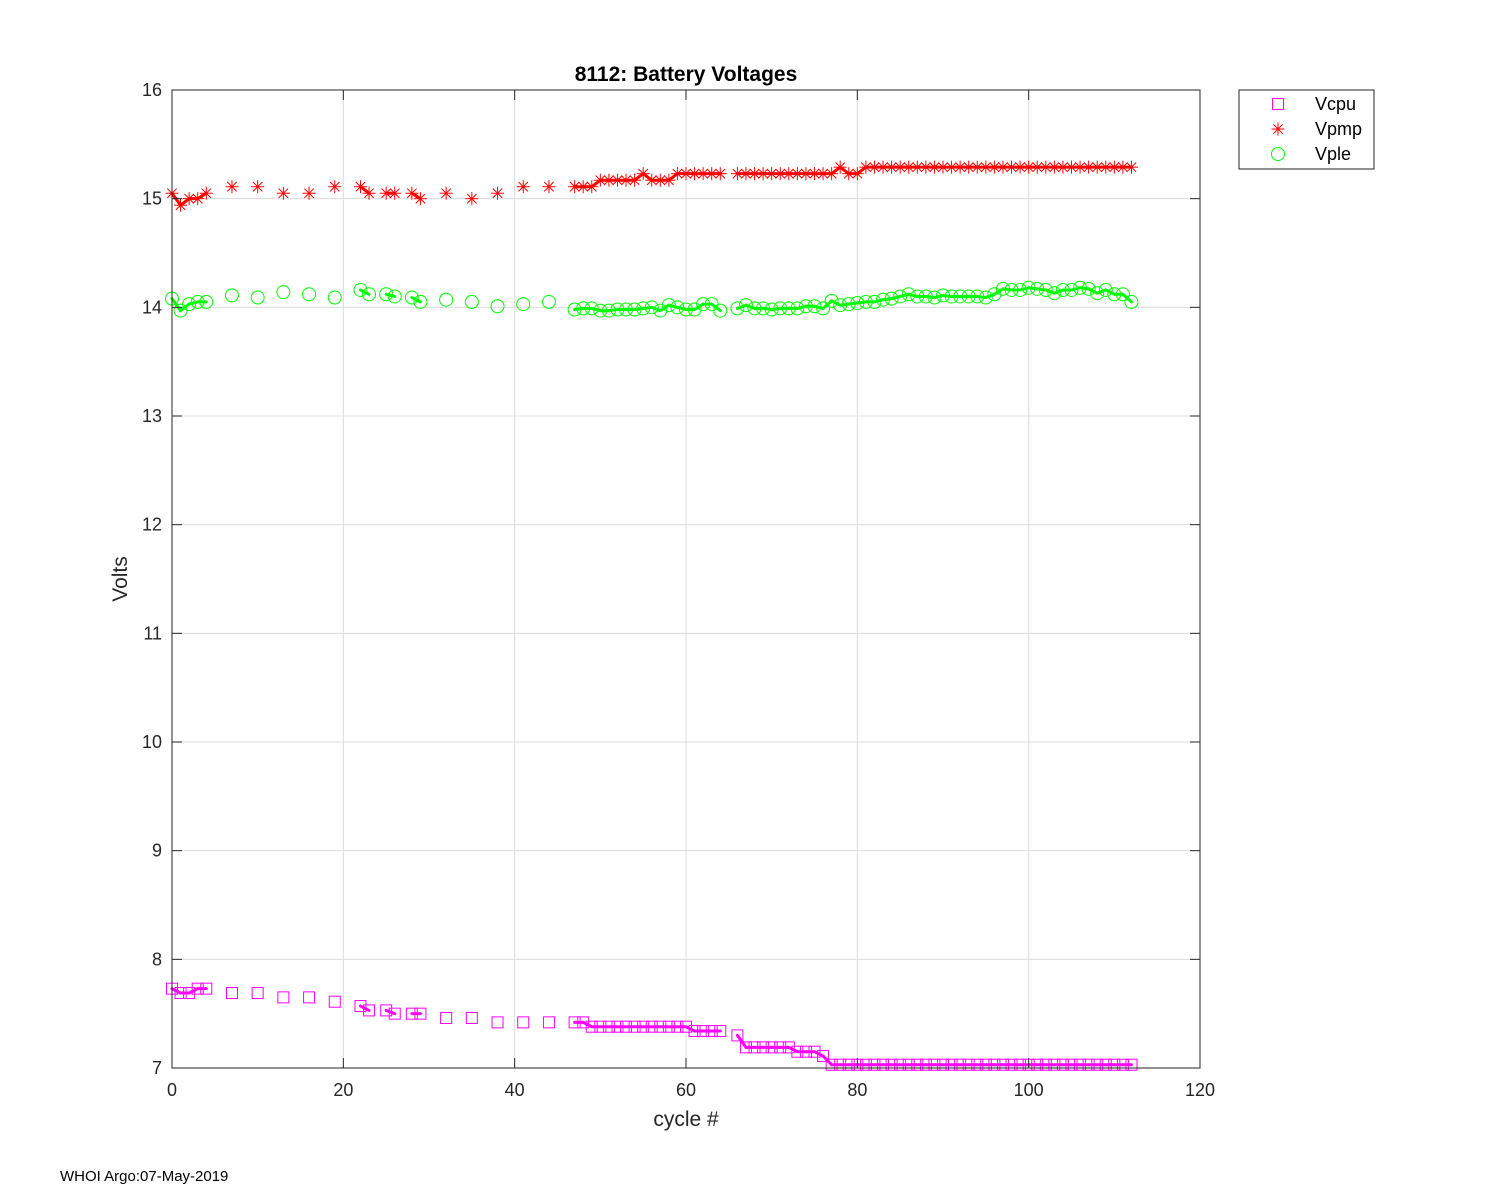 The width and height of the screenshot is (1500, 1200). I want to click on series-vcpu, so click(652, 1026).